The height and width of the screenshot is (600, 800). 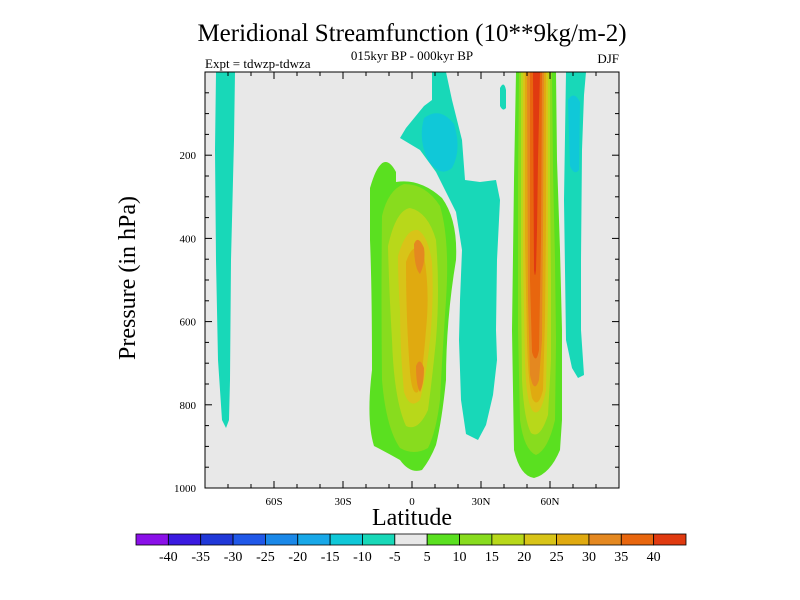 What do you see at coordinates (297, 557) in the screenshot?
I see `colorbar-label: -20` at bounding box center [297, 557].